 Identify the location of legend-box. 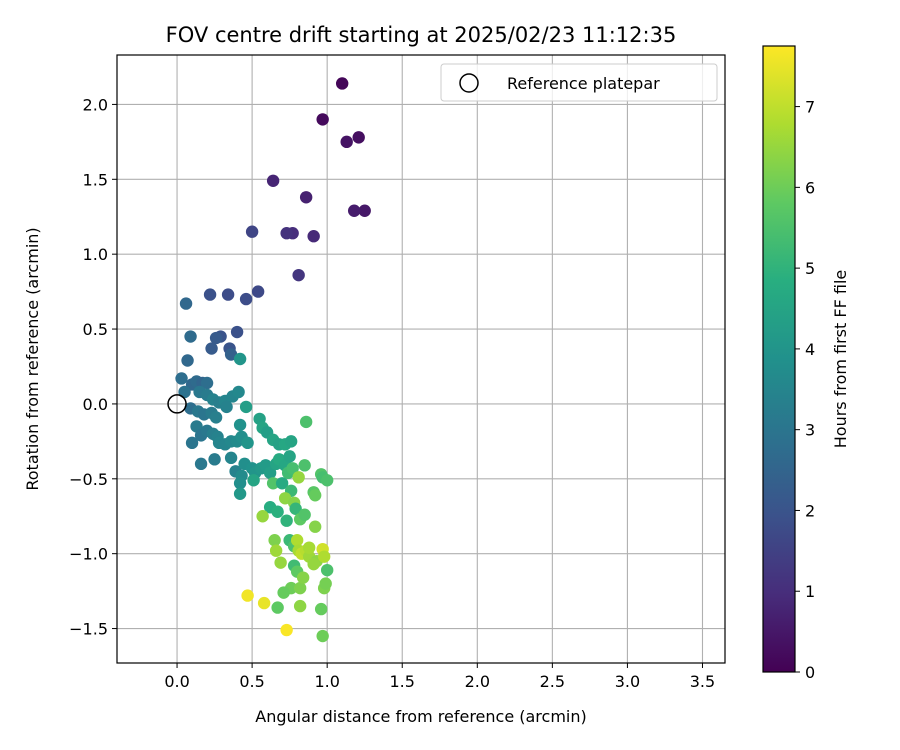
(579, 82).